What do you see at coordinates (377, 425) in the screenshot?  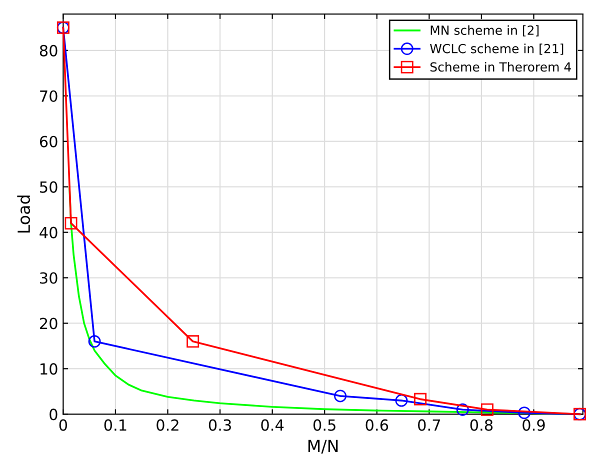 I see `x-tick-label: 0.6` at bounding box center [377, 425].